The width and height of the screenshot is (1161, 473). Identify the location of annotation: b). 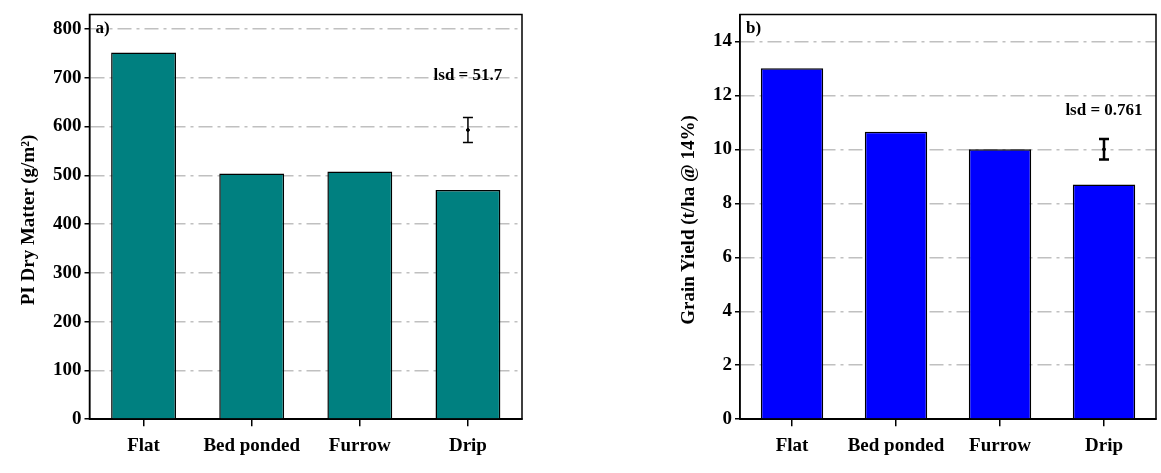
(754, 27).